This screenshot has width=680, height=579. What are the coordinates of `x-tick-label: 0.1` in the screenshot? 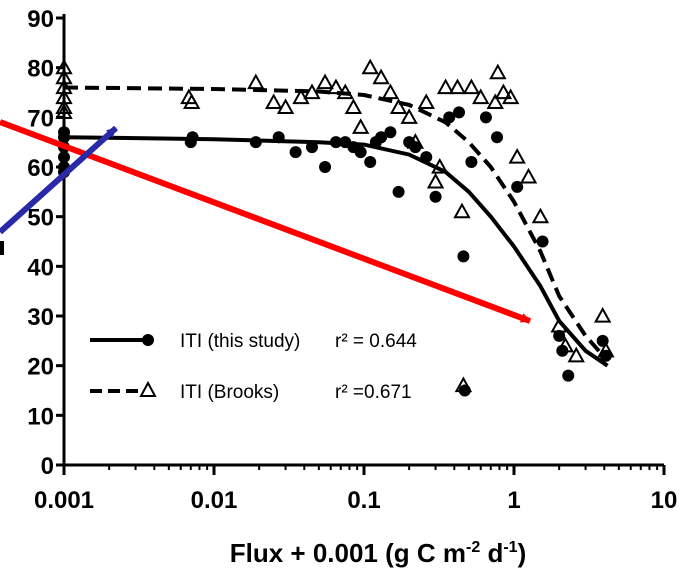 It's located at (363, 500).